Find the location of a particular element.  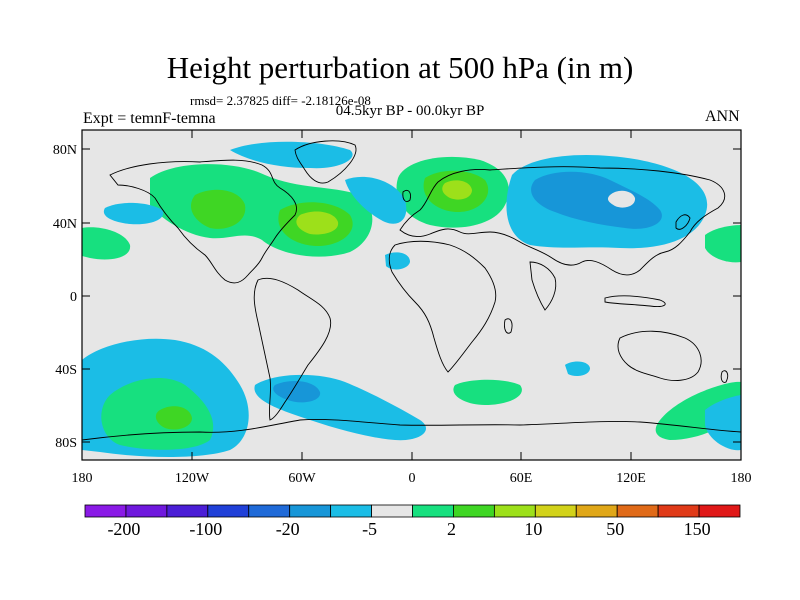

plot-title: Height perturbation at 500 hPa (in m) is located at coordinates (400, 67).